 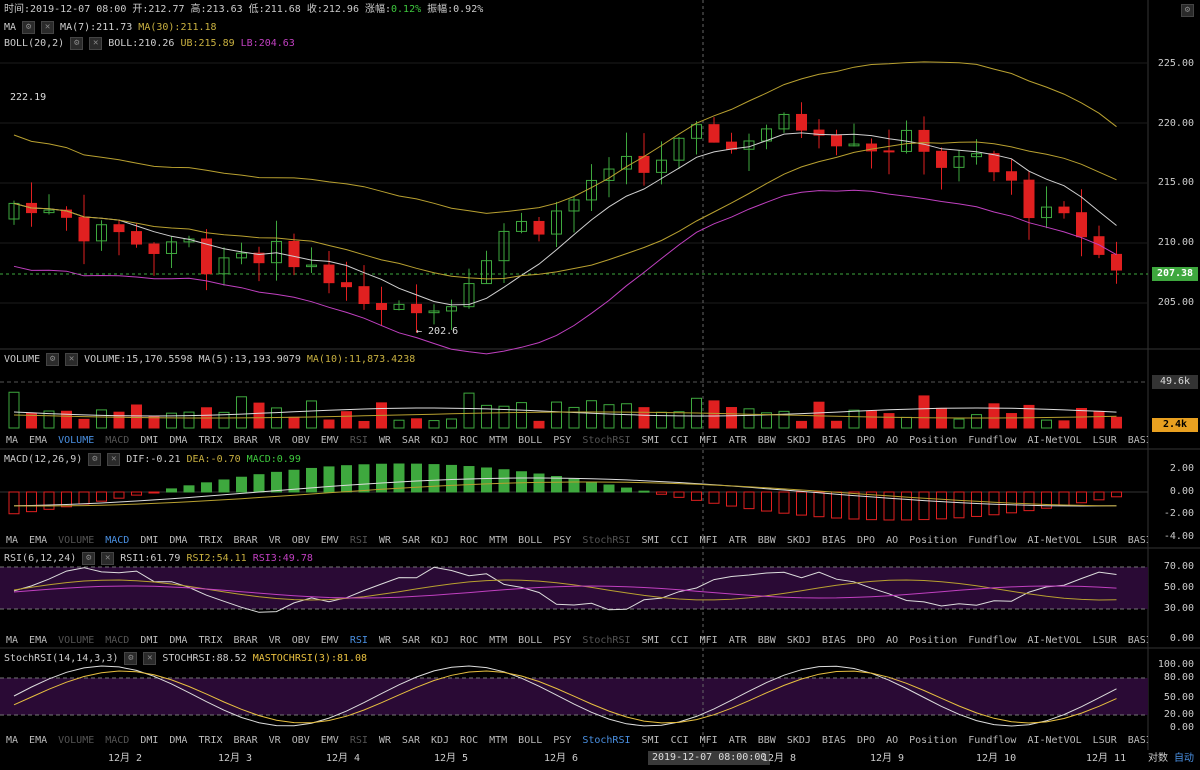 What do you see at coordinates (798, 740) in the screenshot?
I see `tab-skdj: SKDJ` at bounding box center [798, 740].